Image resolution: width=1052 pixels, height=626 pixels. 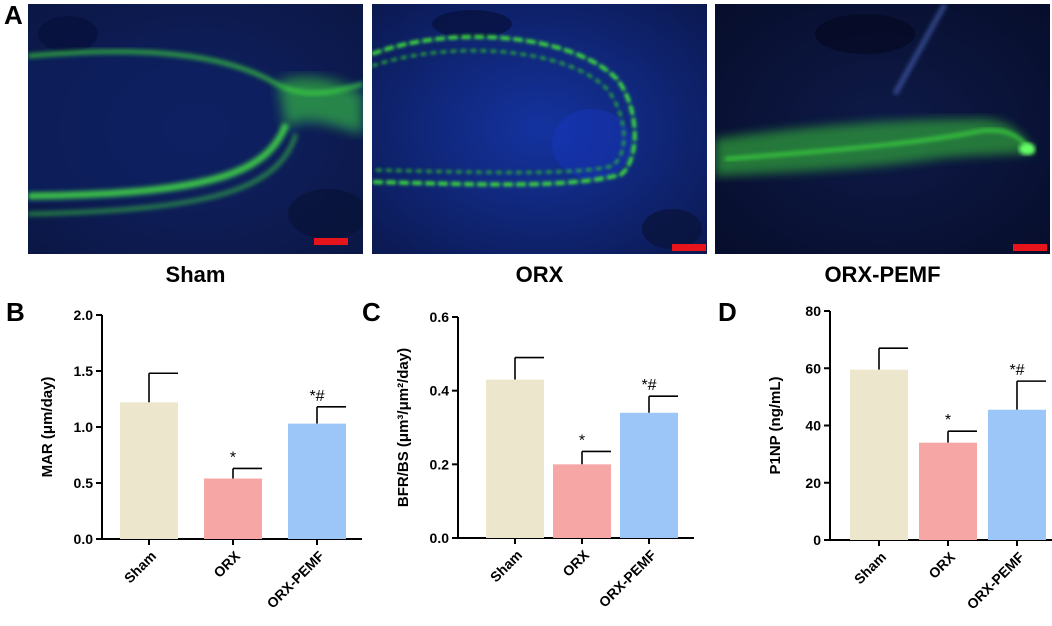 What do you see at coordinates (813, 311) in the screenshot?
I see `y-tick-label: 80` at bounding box center [813, 311].